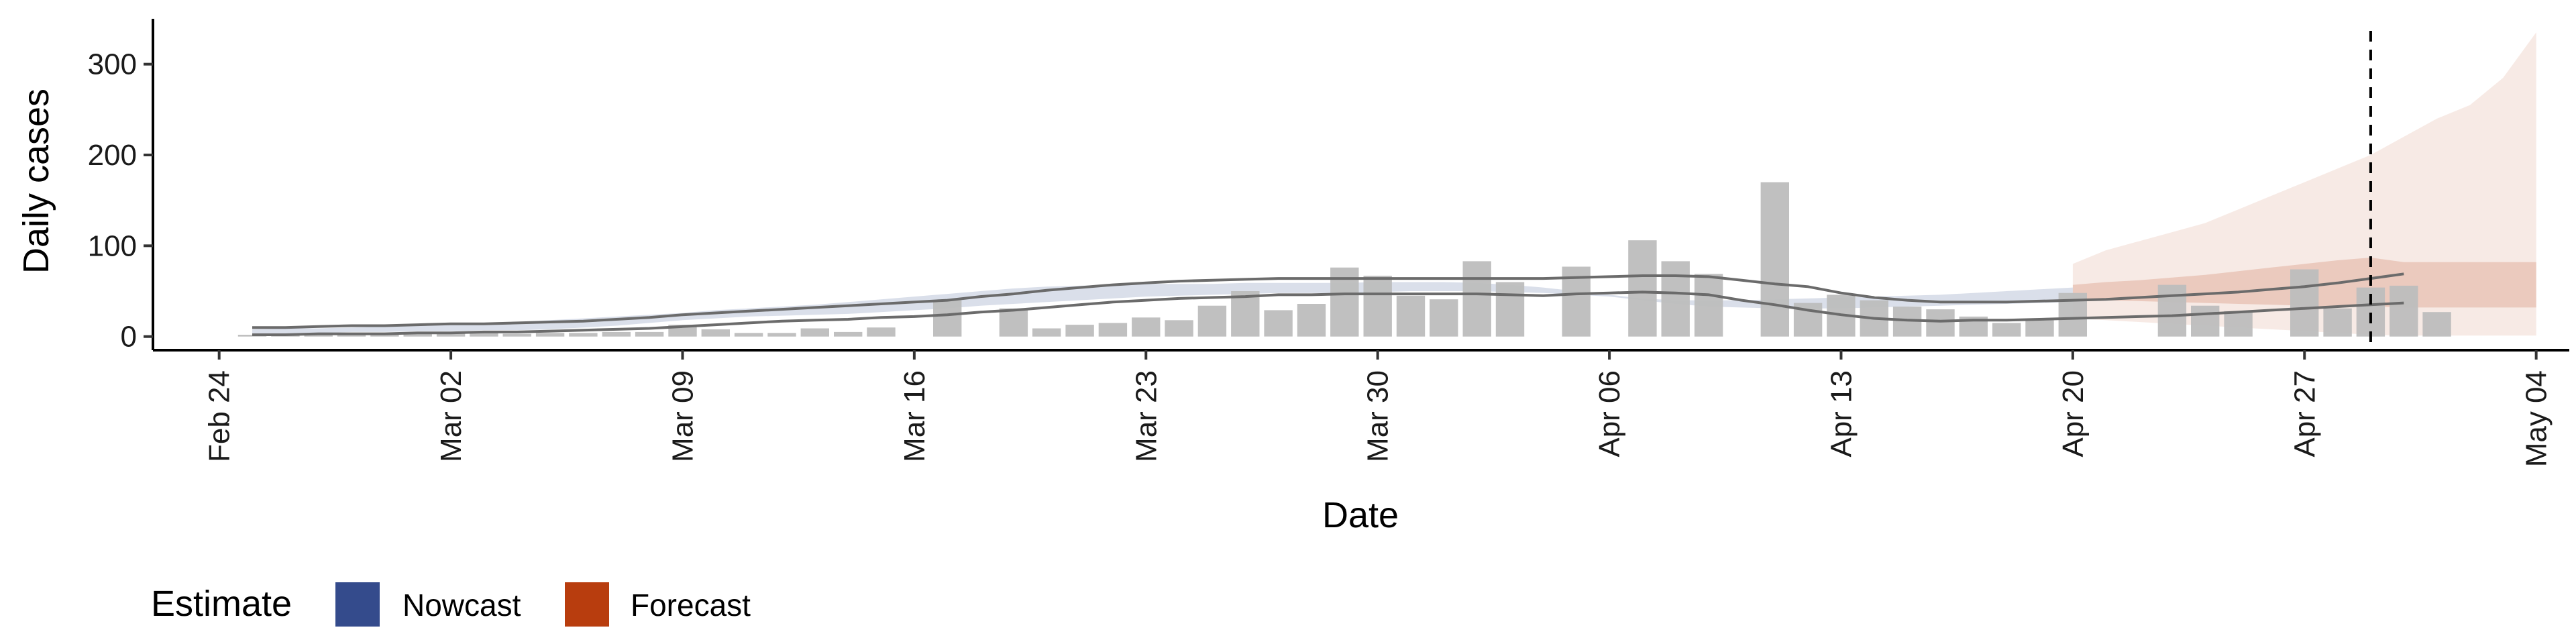 Image resolution: width=2576 pixels, height=644 pixels. Describe the element at coordinates (461, 605) in the screenshot. I see `legend-label-nowcast: Nowcast` at that location.